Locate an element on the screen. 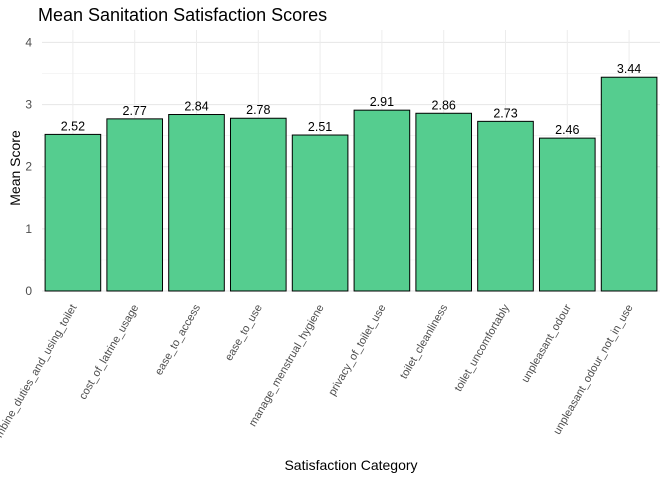  value-label: 2.77 is located at coordinates (135, 111).